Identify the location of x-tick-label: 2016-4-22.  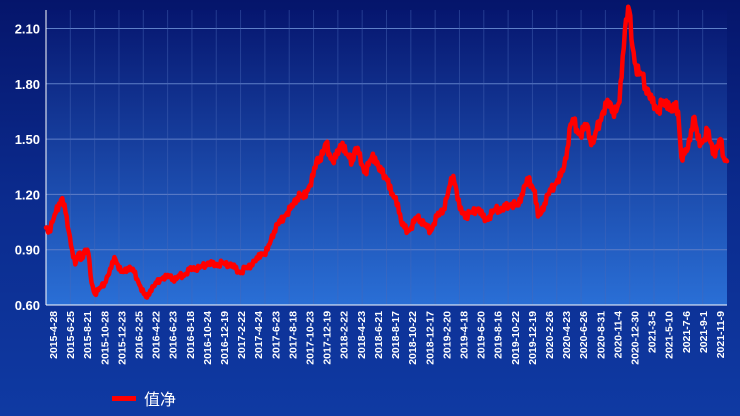
(157, 335).